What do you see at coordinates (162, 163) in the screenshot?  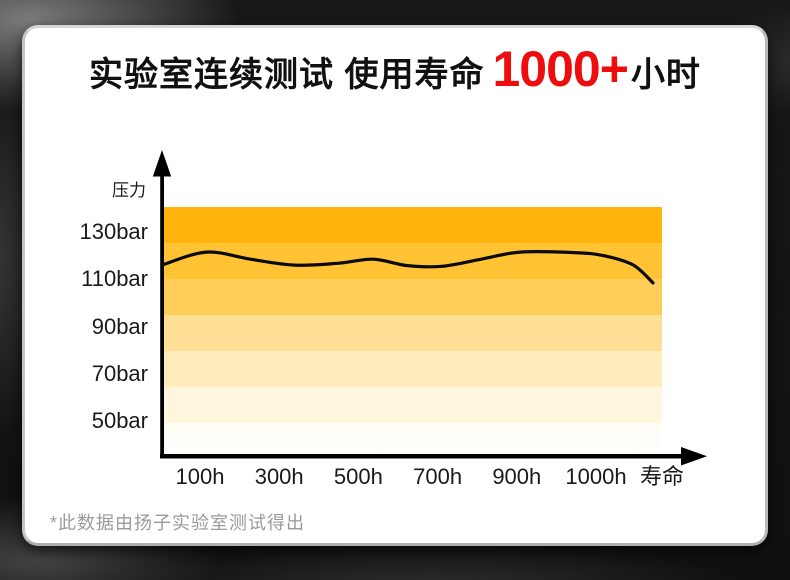 I see `up-arrowhead-icon` at bounding box center [162, 163].